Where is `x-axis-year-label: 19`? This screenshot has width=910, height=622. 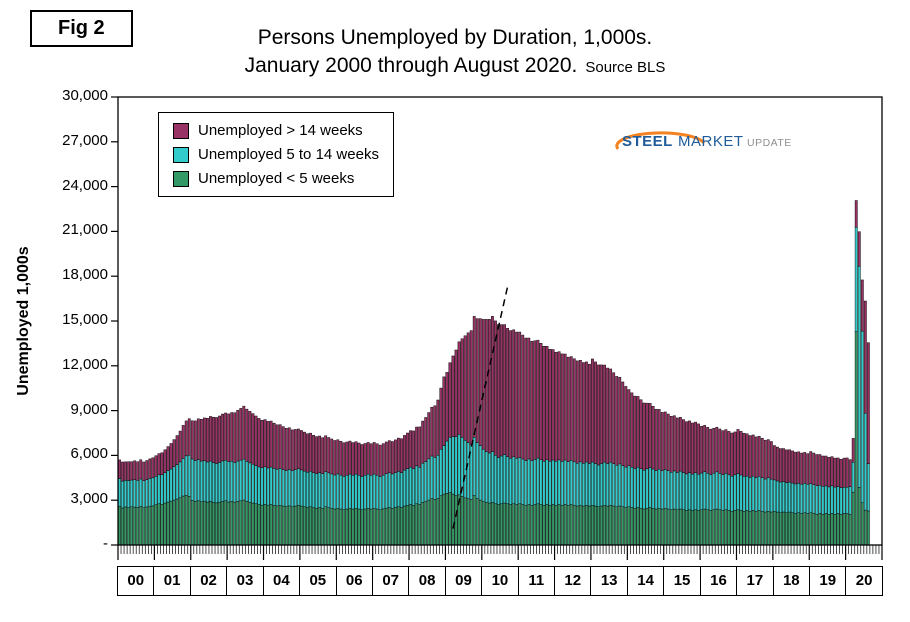 x-axis-year-label: 19 is located at coordinates (828, 581).